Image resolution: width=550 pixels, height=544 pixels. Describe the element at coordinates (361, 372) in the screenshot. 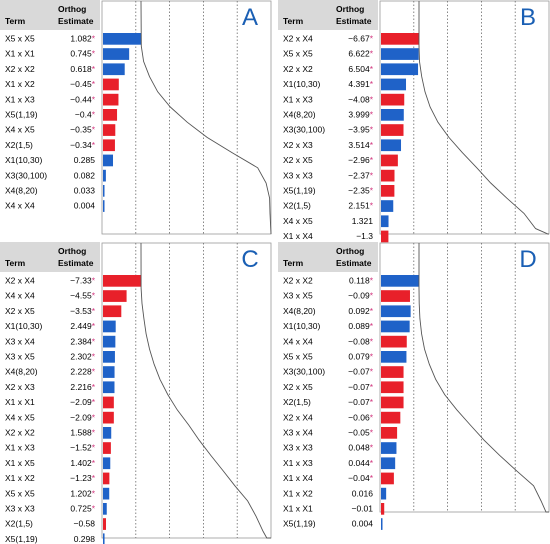

I see `estimate-label: −0.07*` at that location.